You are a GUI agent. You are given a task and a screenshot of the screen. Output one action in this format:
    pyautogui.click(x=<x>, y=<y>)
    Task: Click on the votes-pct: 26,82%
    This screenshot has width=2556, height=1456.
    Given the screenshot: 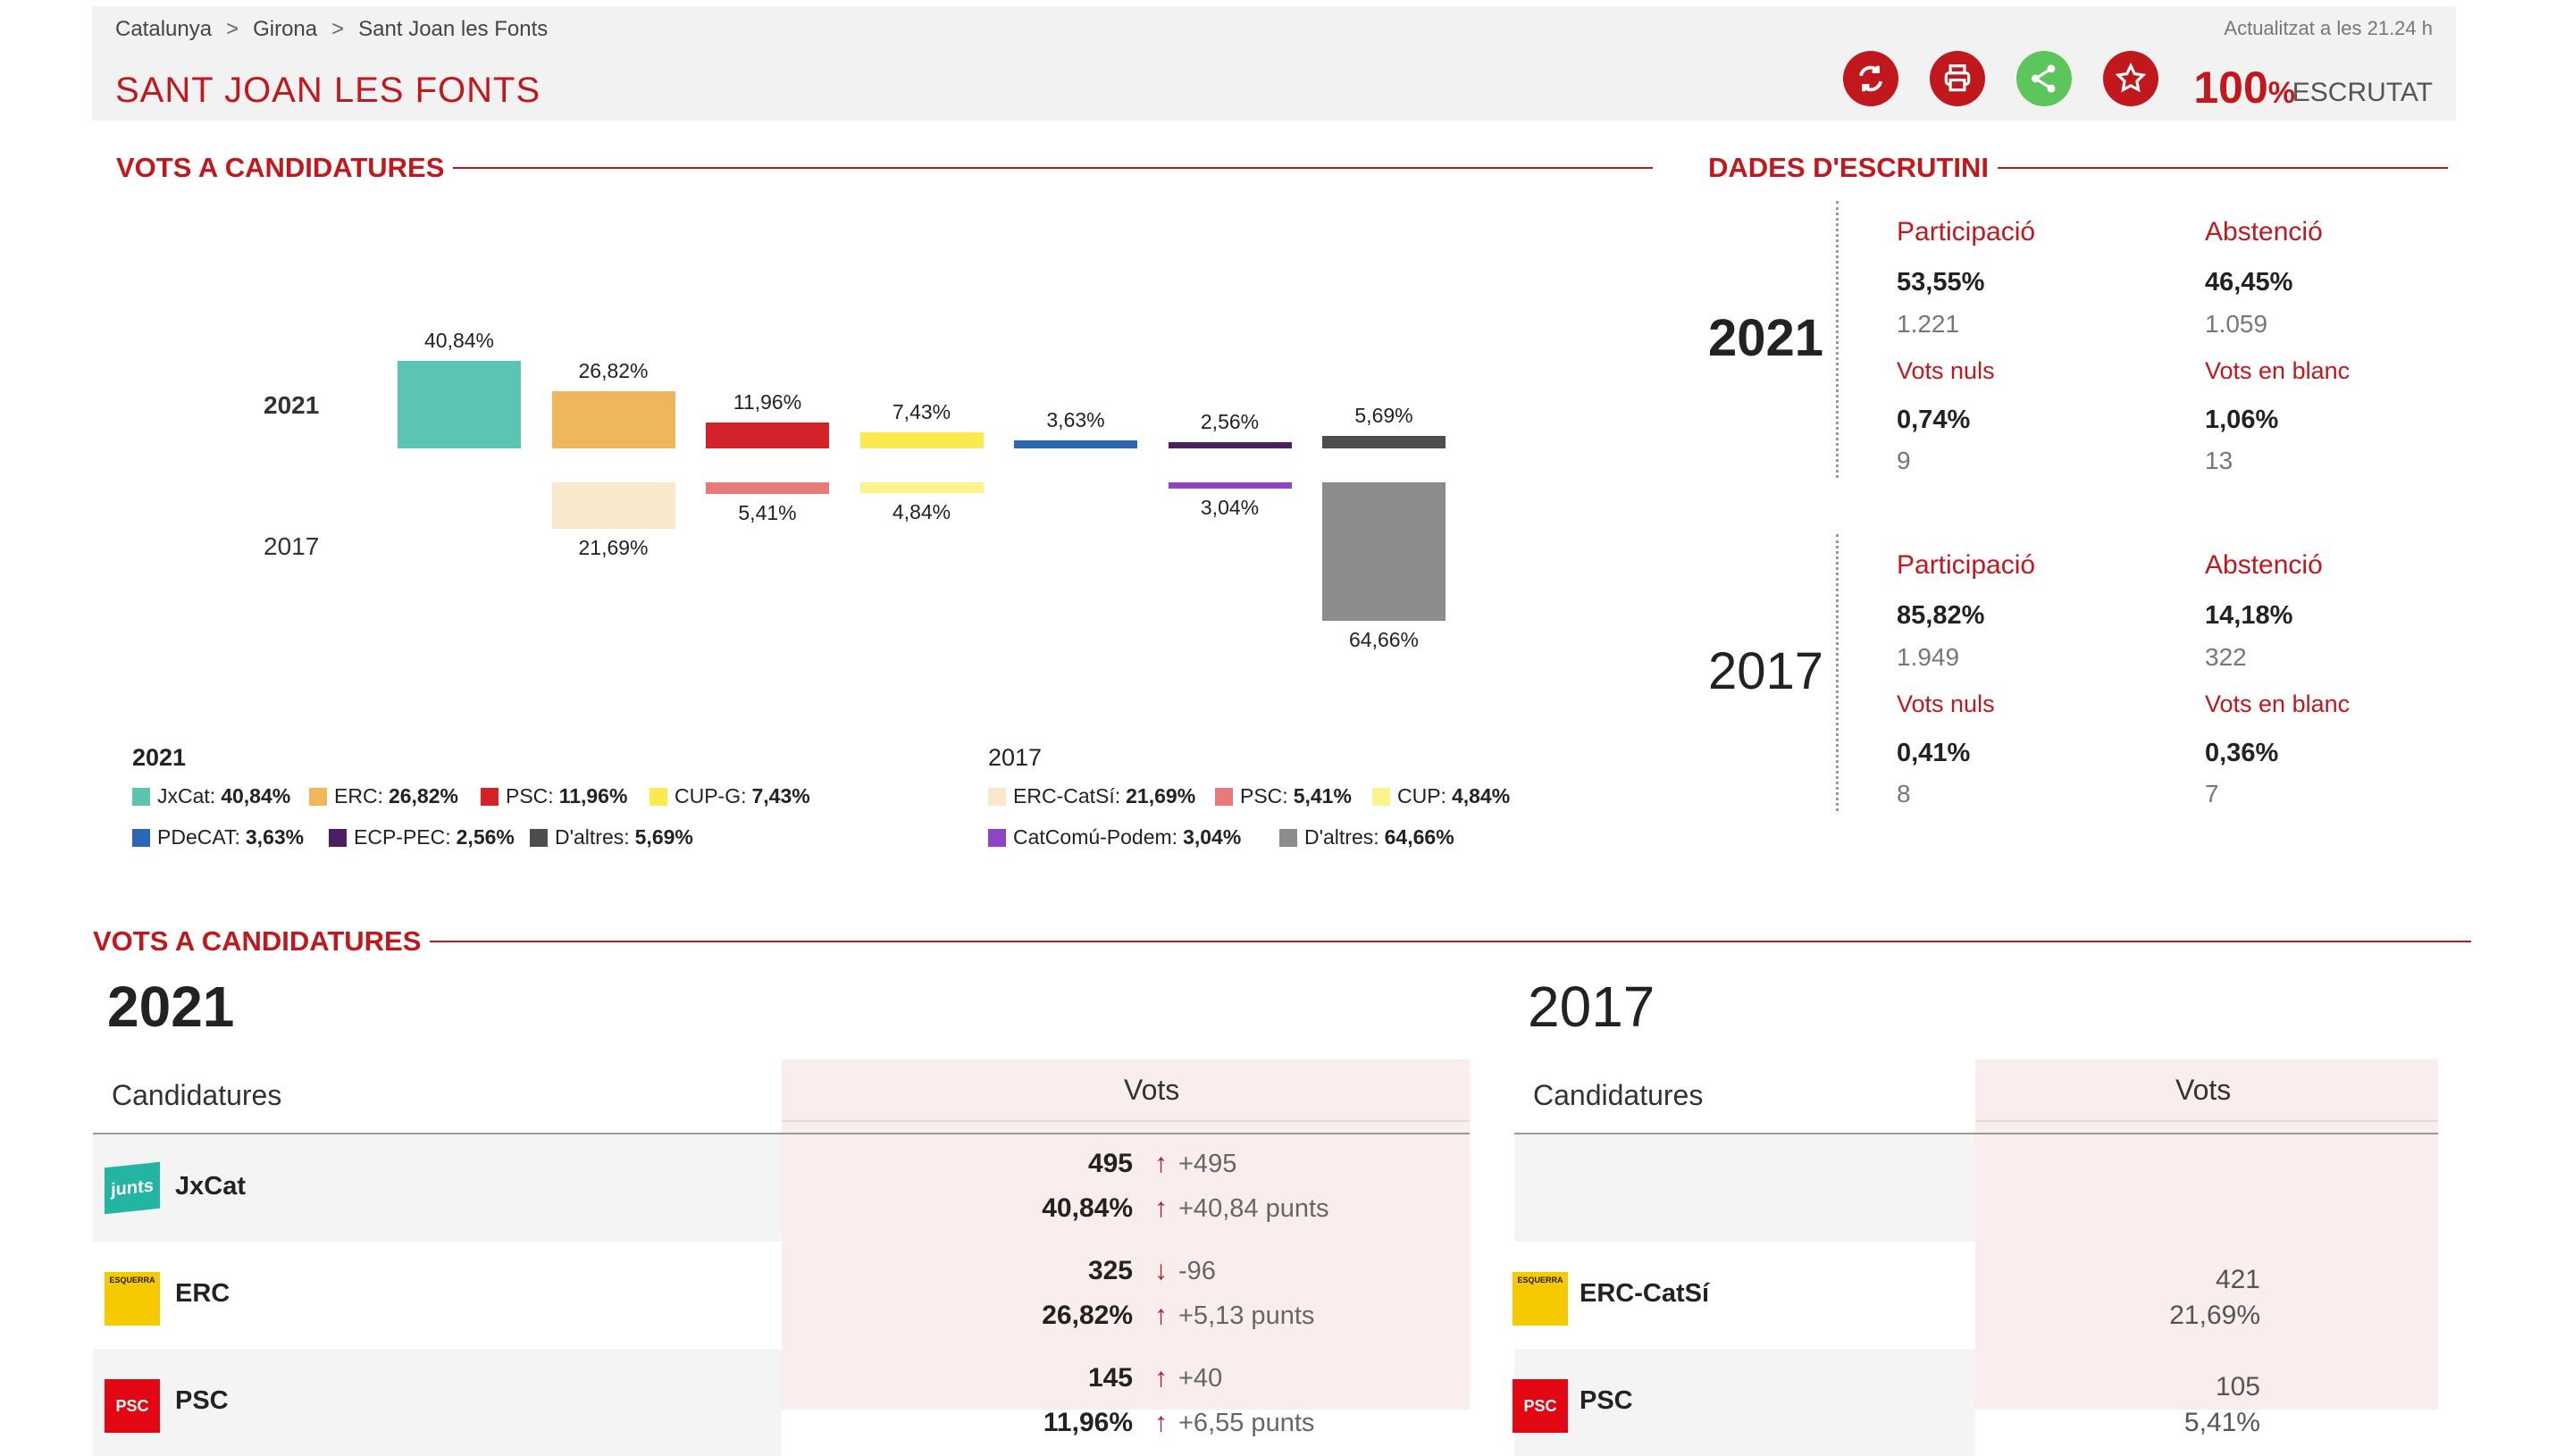 What is the action you would take?
    pyautogui.click(x=1087, y=1315)
    